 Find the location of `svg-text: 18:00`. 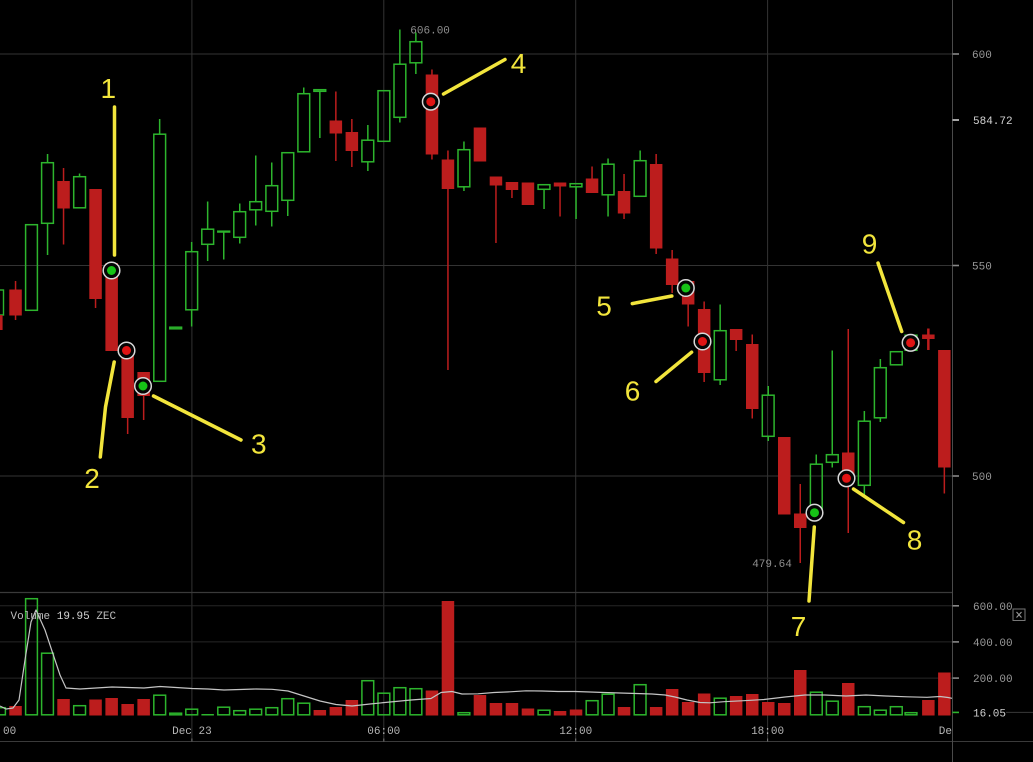

svg-text: 18:00 is located at coordinates (767, 732).